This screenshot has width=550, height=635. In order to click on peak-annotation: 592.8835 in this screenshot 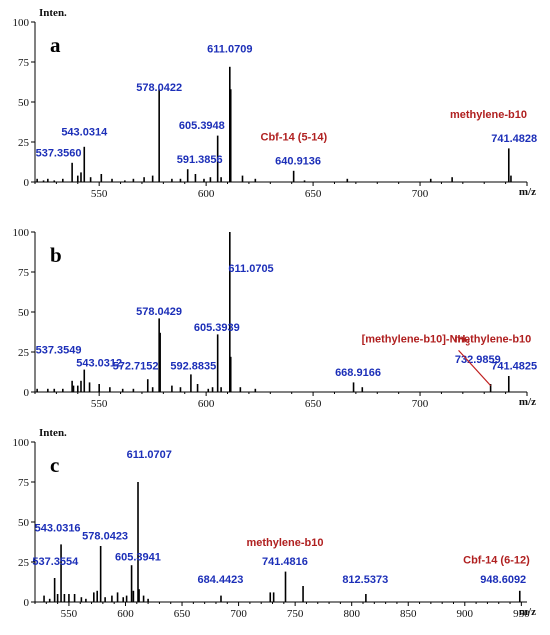, I will do `click(193, 367)`.